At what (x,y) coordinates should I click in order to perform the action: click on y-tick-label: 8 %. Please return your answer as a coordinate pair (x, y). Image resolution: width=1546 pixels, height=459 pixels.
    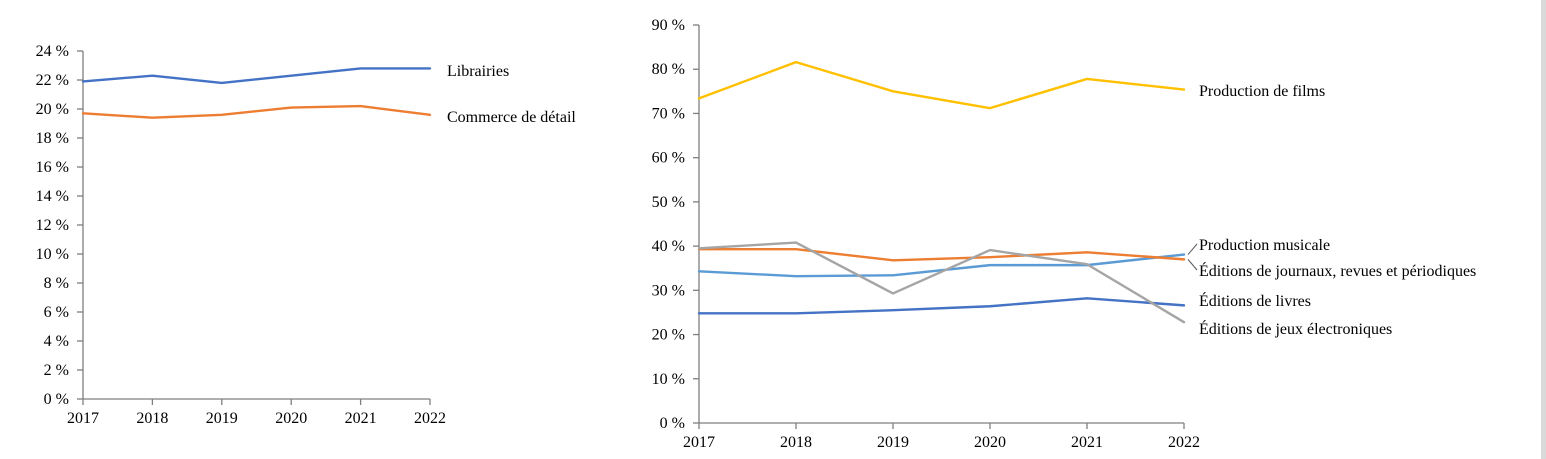
    Looking at the image, I should click on (56, 283).